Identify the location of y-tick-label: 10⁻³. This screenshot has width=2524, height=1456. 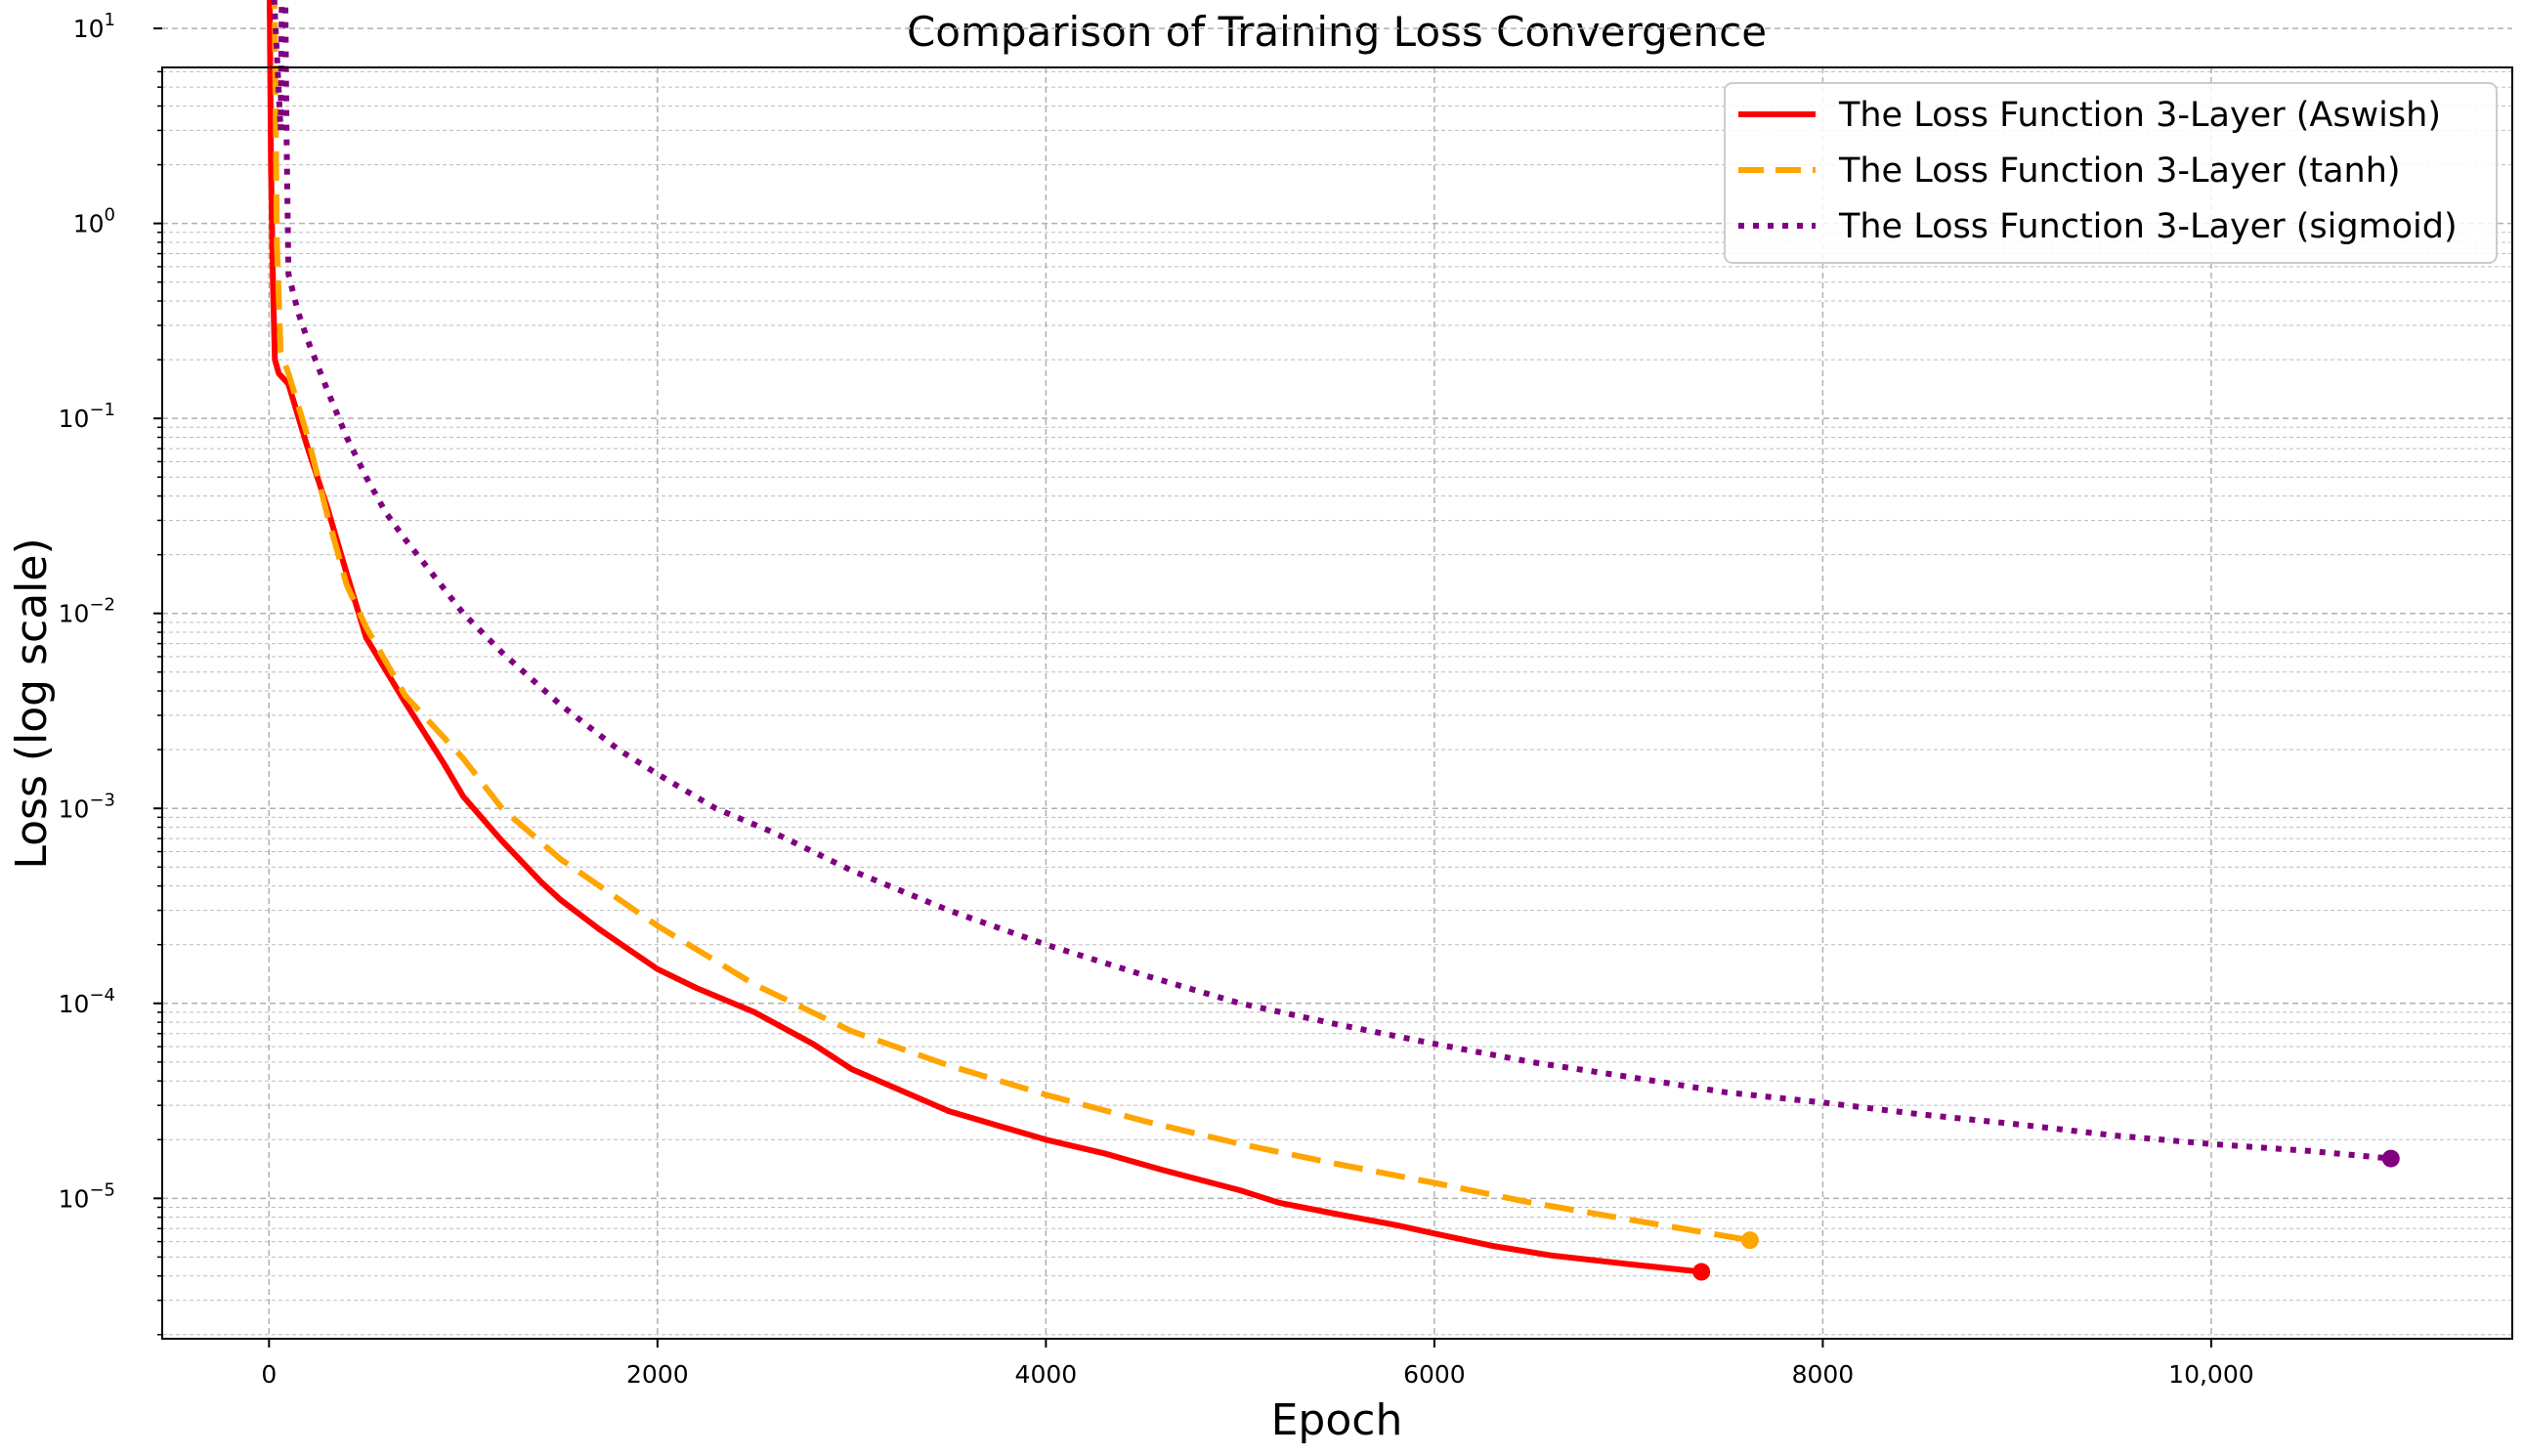
(87, 806).